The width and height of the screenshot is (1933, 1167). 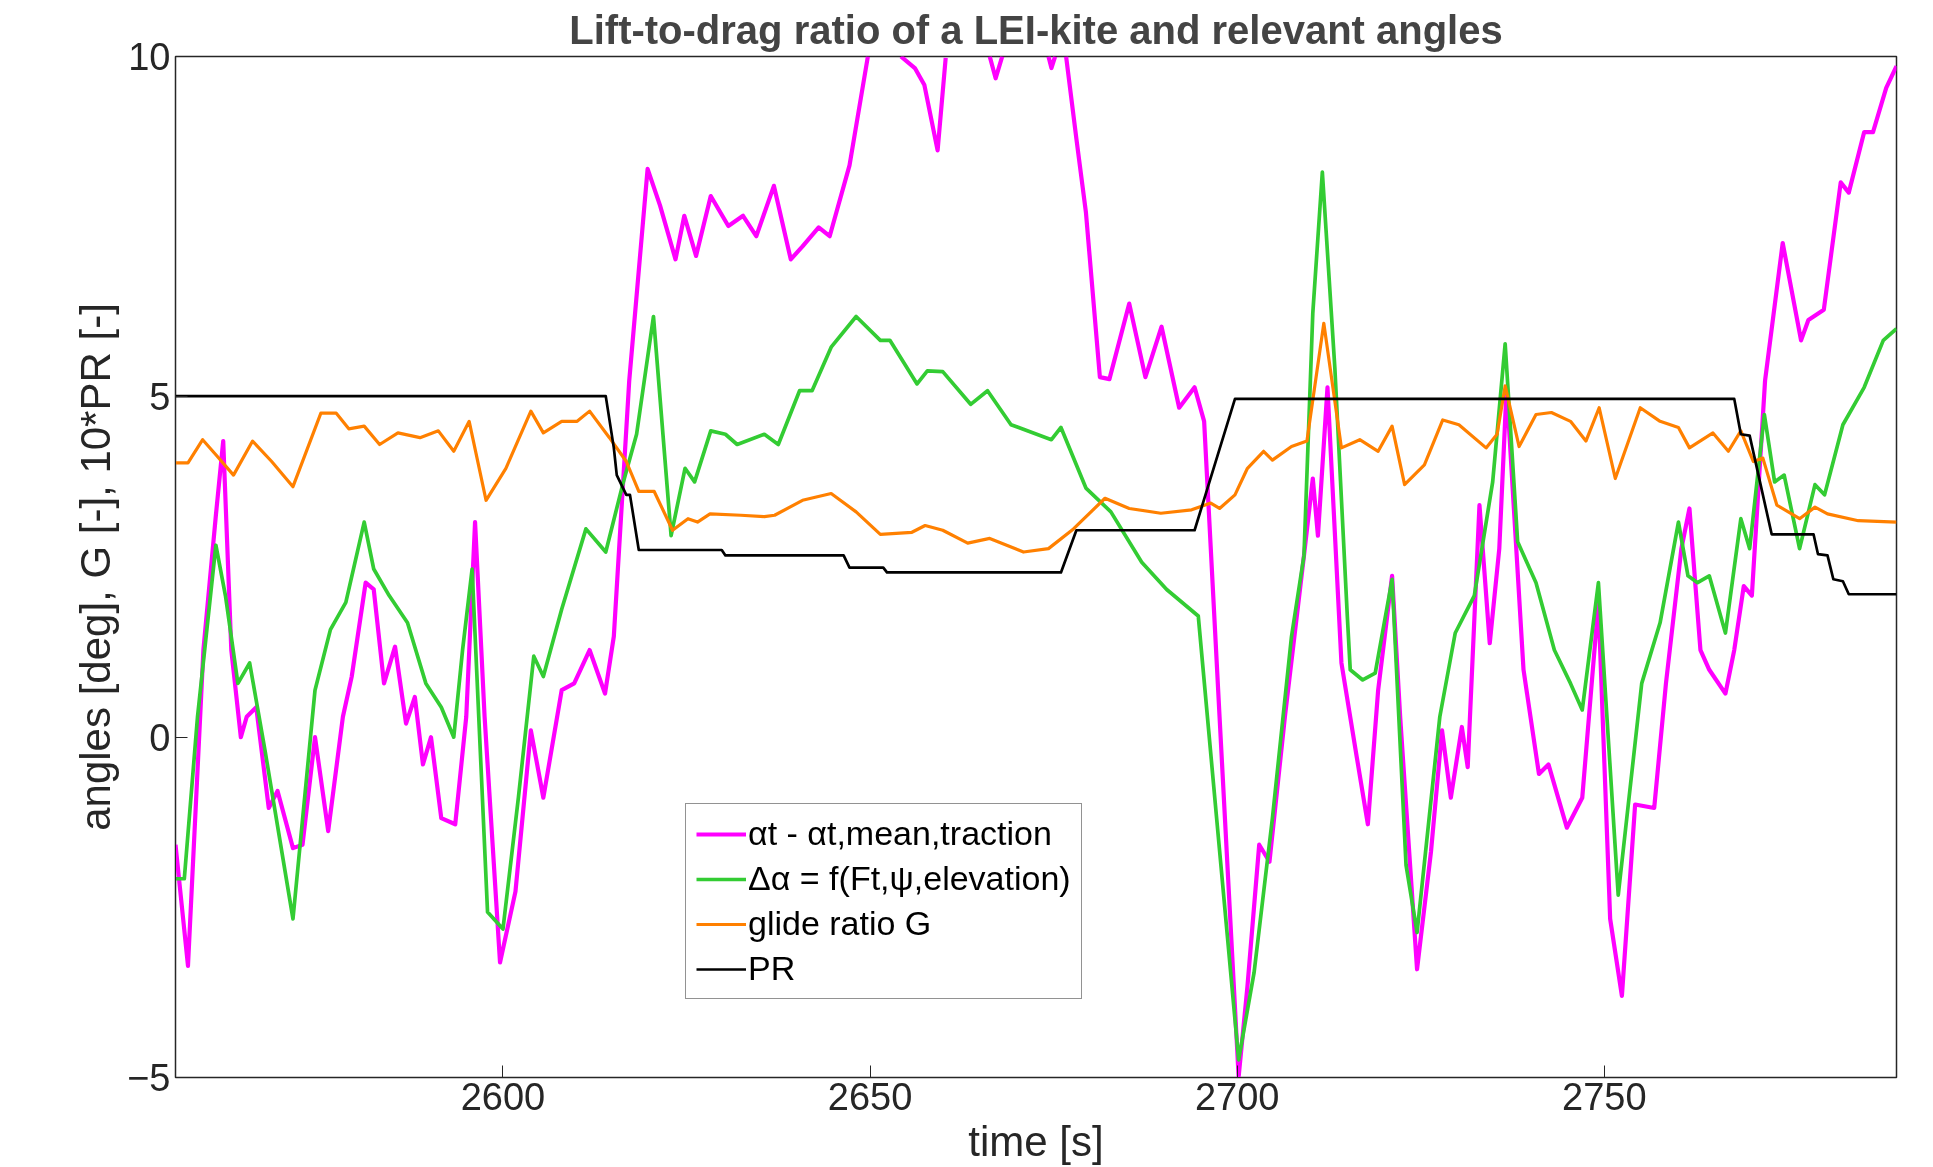 I want to click on x-tick-label: 2650, so click(x=870, y=1096).